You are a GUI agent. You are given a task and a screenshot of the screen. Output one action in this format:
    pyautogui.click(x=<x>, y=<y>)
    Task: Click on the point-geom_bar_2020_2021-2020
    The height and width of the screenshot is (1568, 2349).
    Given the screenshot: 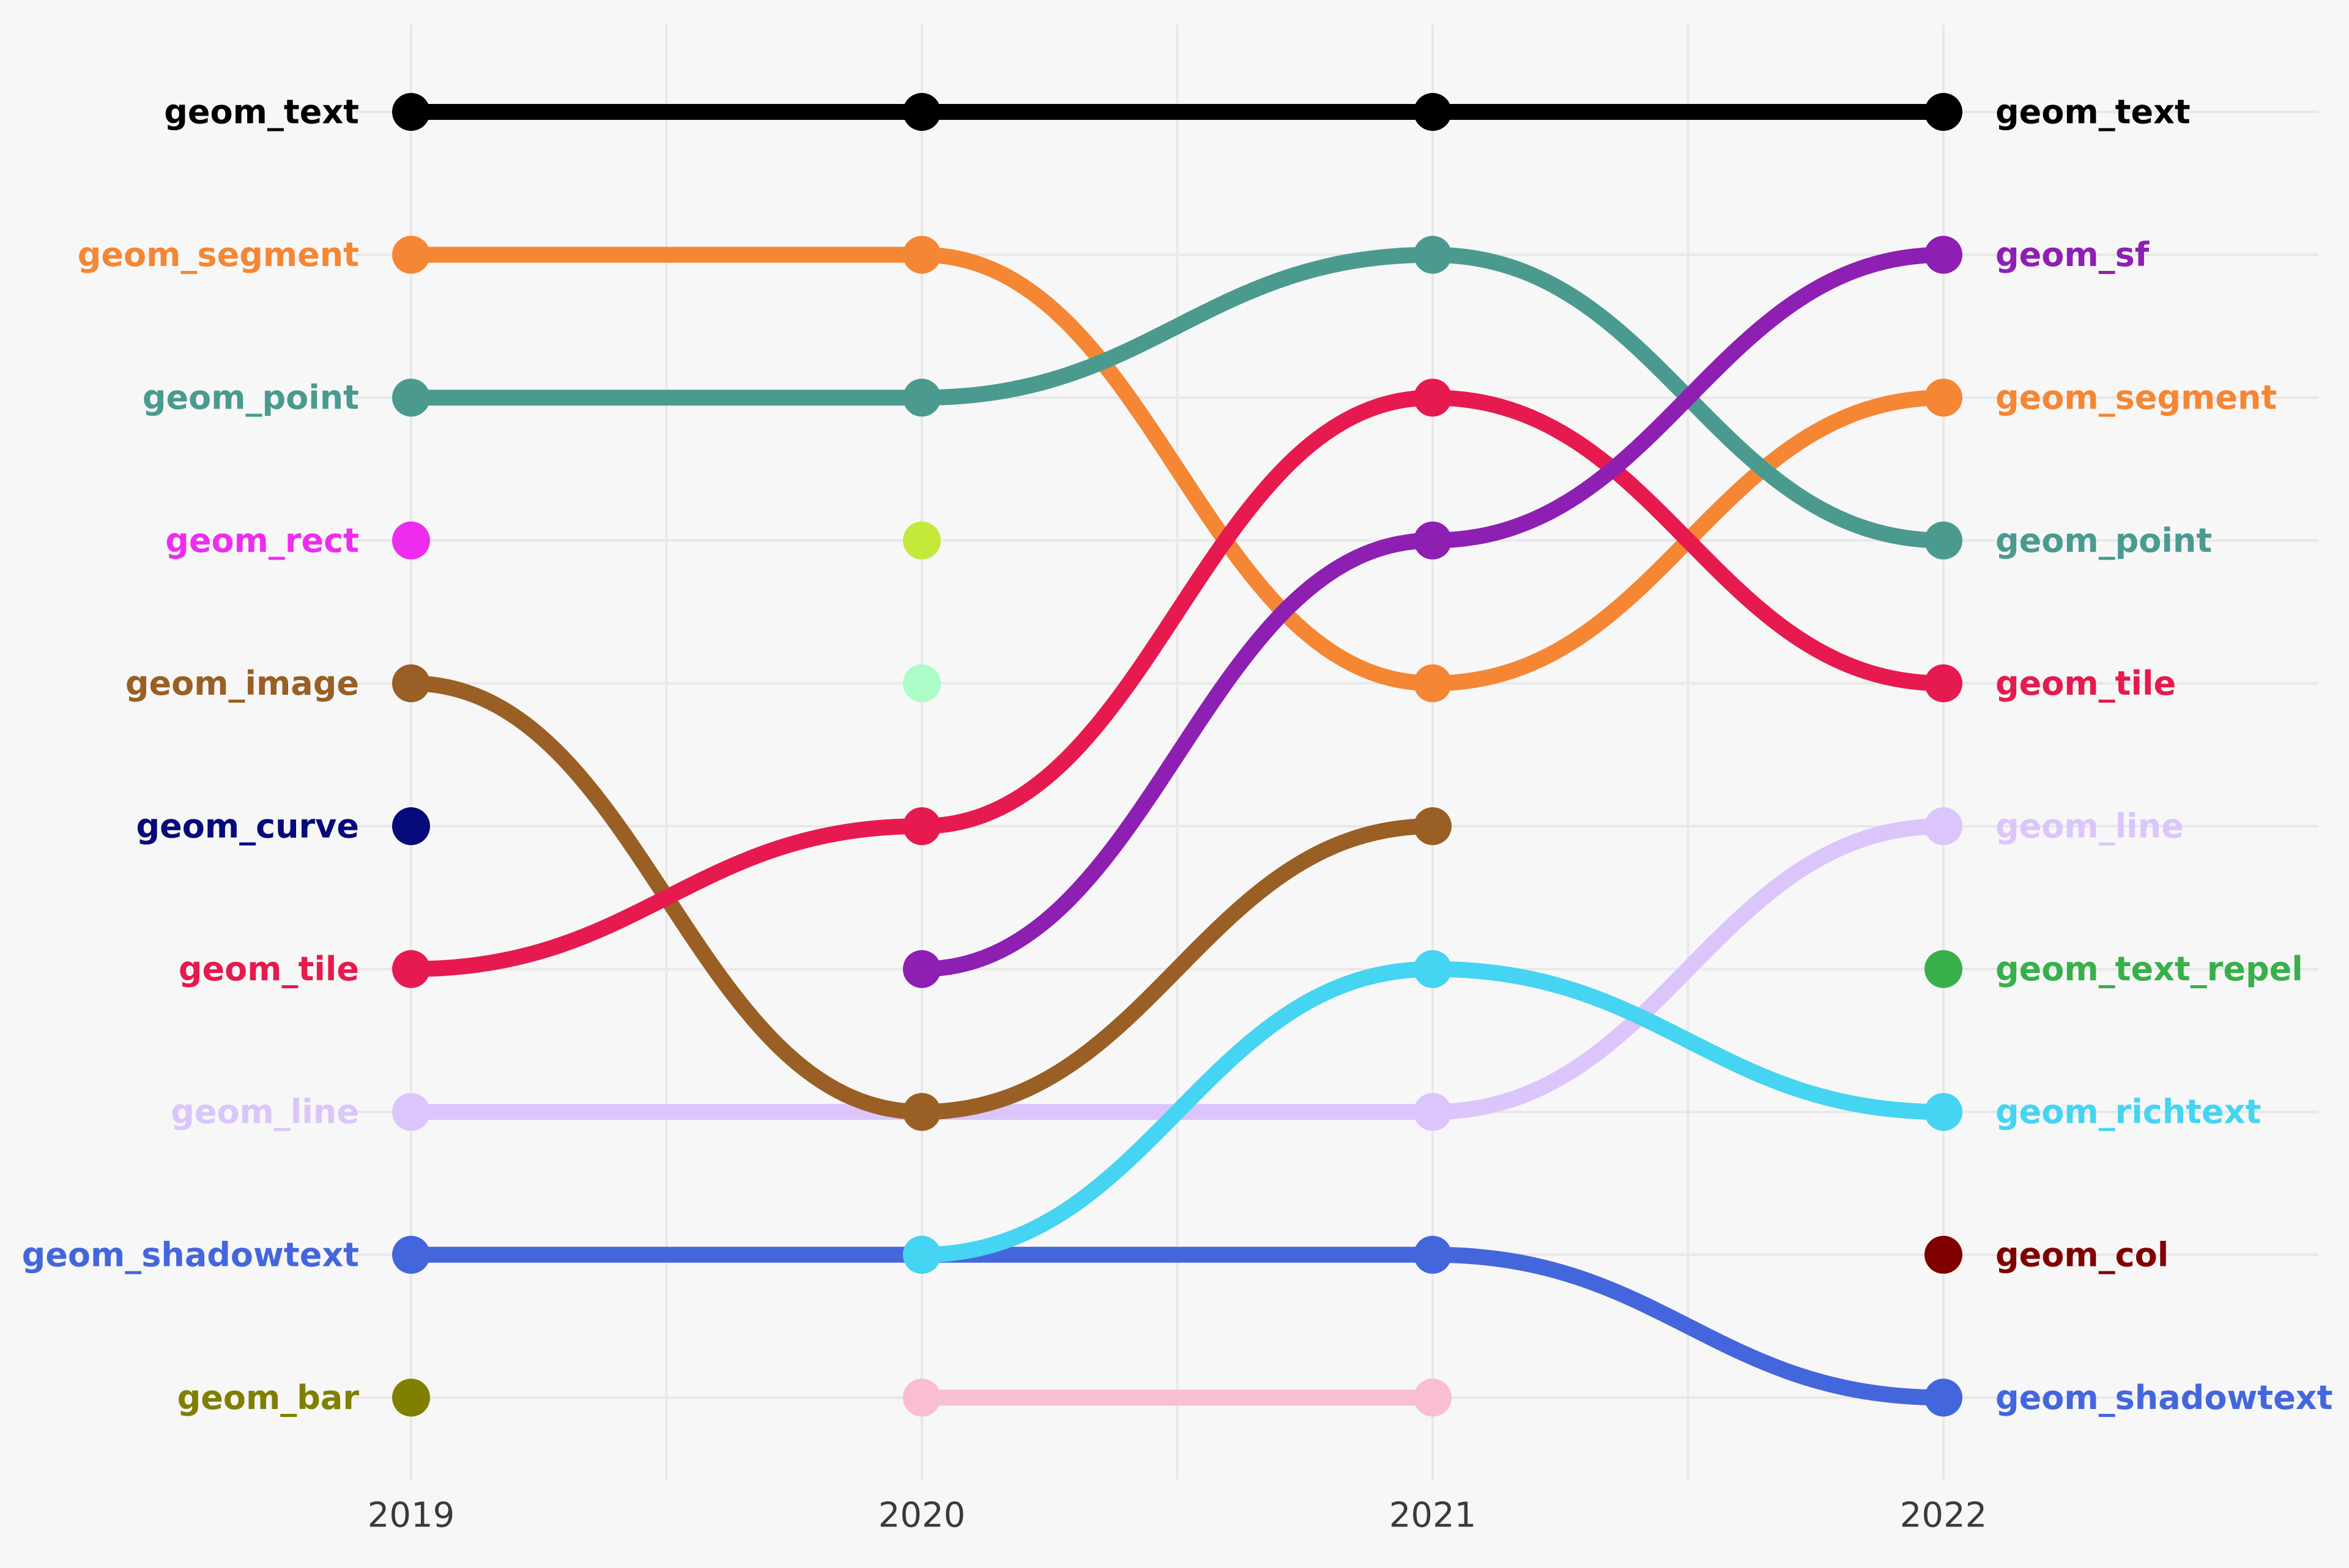 What is the action you would take?
    pyautogui.click(x=922, y=1397)
    